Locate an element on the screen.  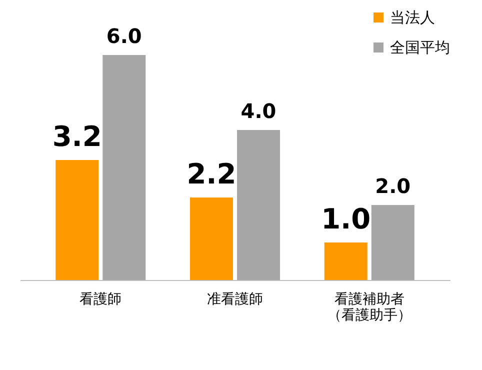
x-tick-label: 准看護師 is located at coordinates (235, 300).